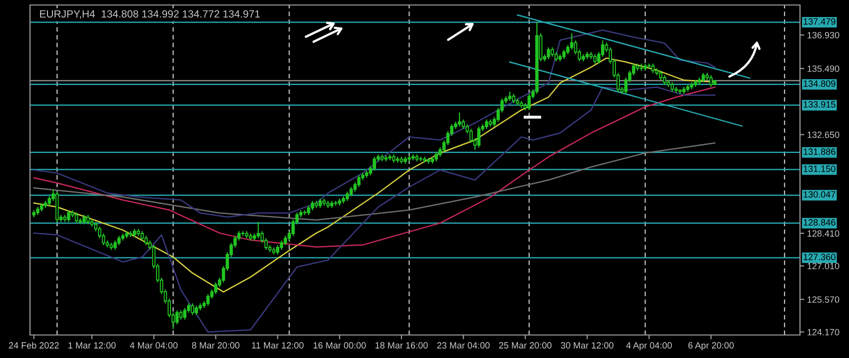 Image resolution: width=849 pixels, height=358 pixels. Describe the element at coordinates (33, 345) in the screenshot. I see `x-tick-label: 24 Feb 2022` at that location.